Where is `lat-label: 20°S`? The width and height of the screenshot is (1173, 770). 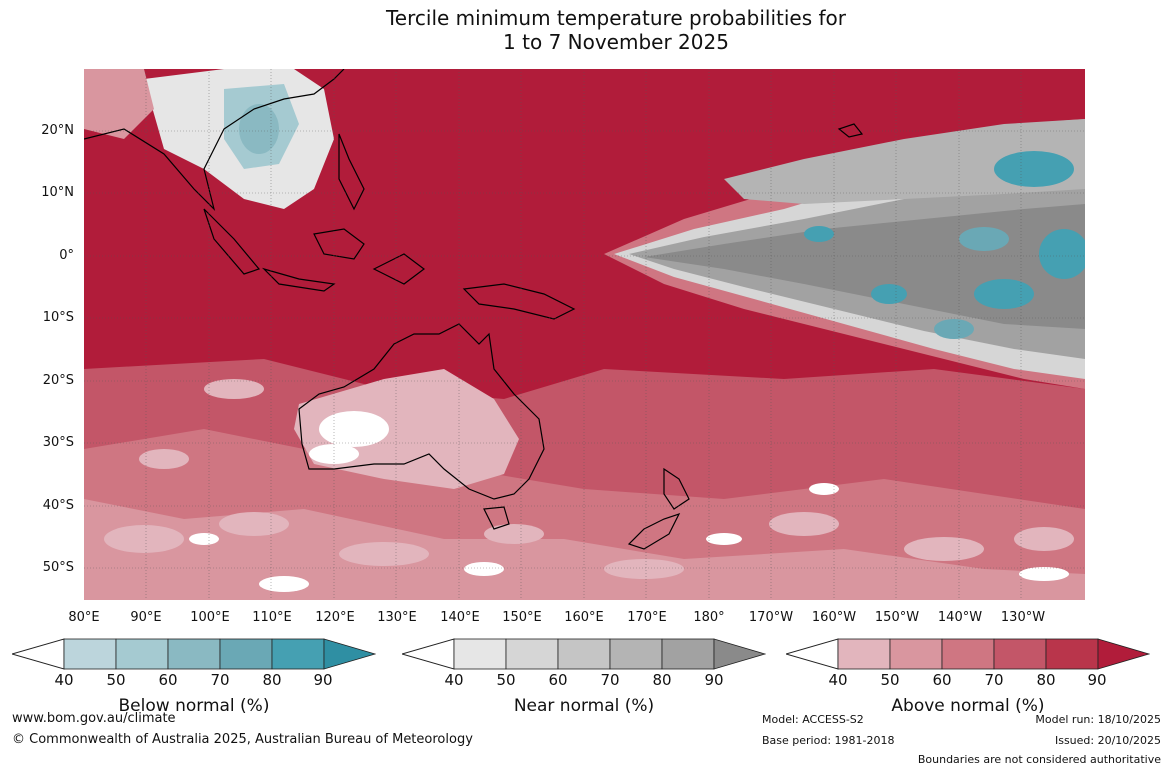 lat-label: 20°S is located at coordinates (58, 380).